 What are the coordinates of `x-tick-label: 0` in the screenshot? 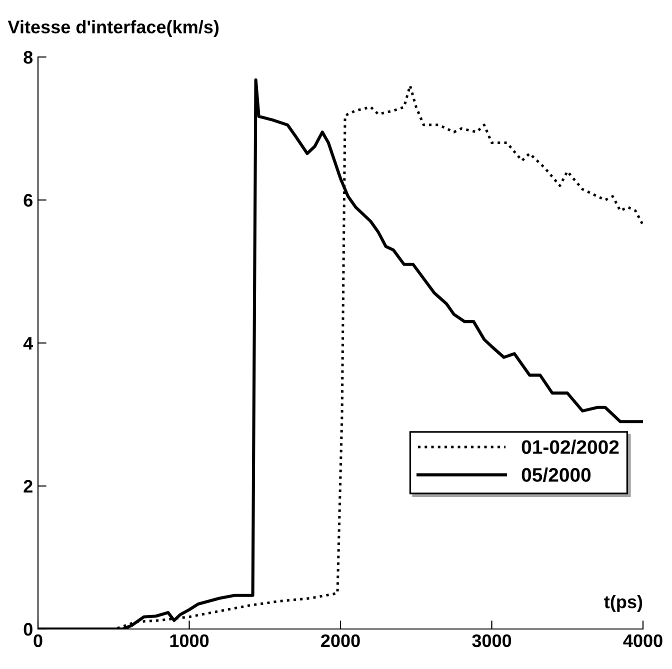 It's located at (38, 641).